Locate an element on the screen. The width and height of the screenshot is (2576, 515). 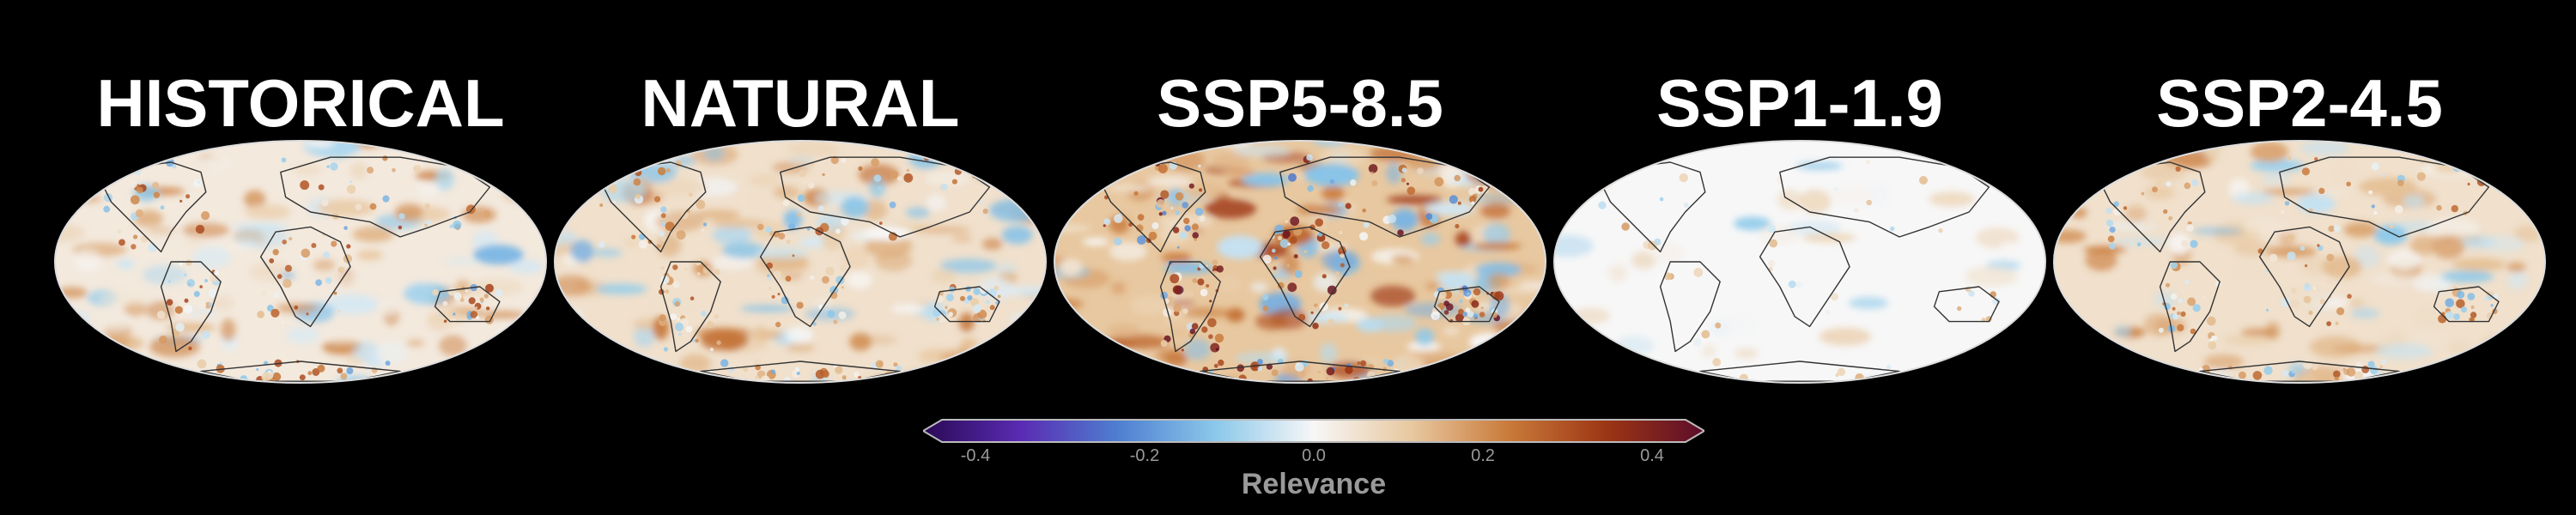
panel-title: HISTORICAL is located at coordinates (301, 103).